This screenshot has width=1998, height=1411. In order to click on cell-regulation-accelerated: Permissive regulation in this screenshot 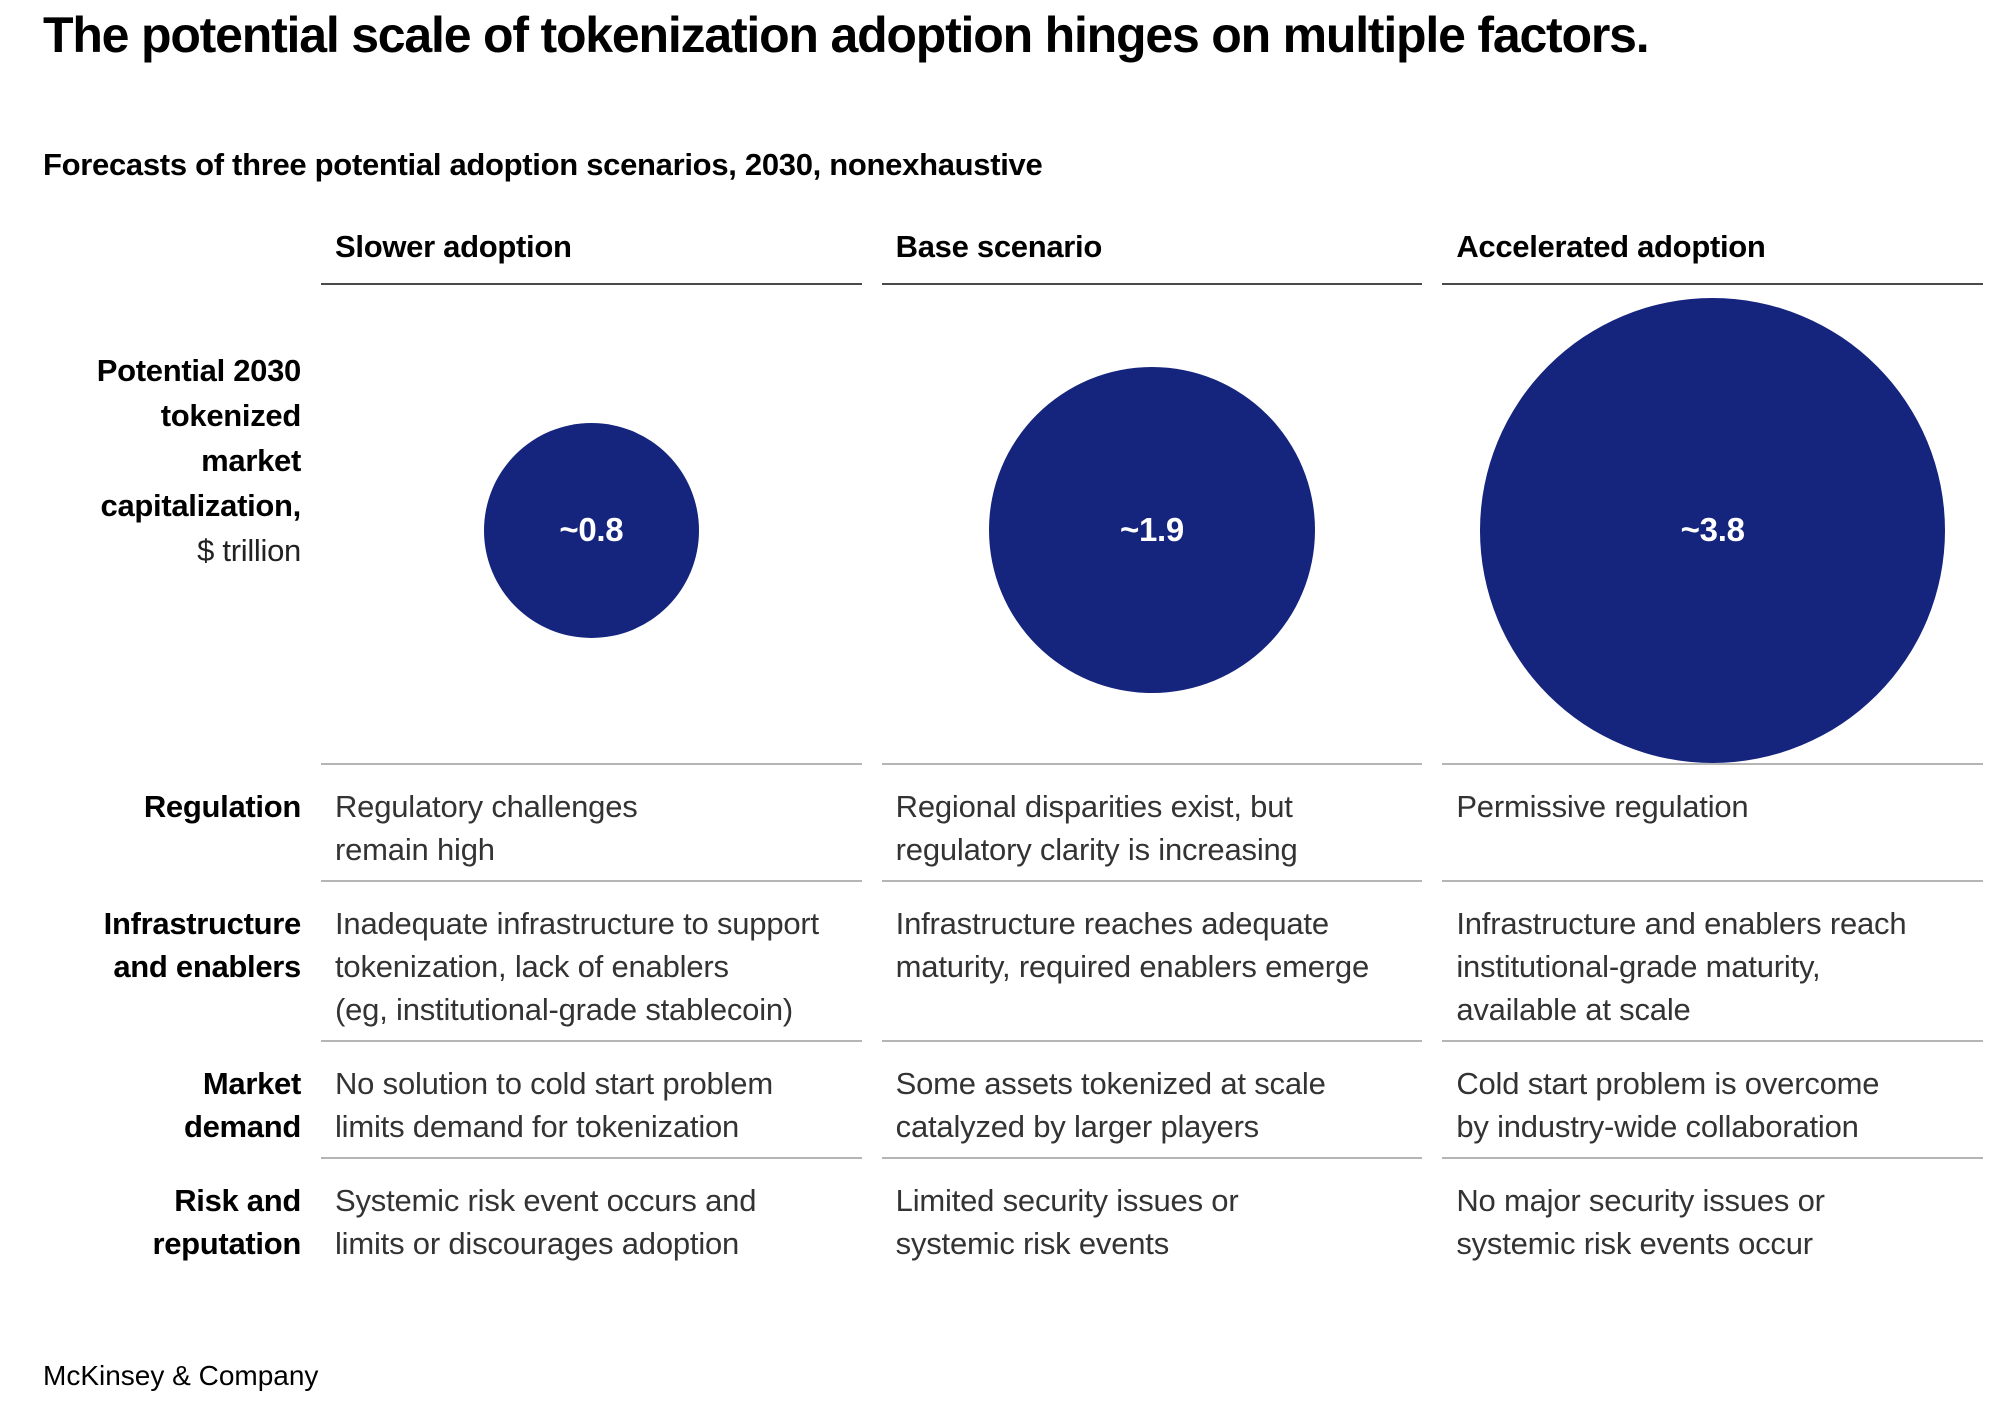, I will do `click(1712, 821)`.